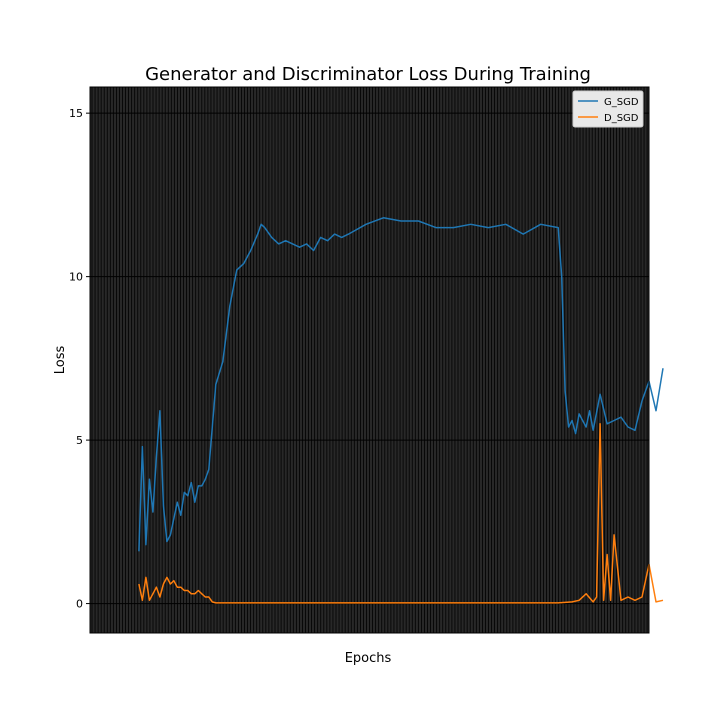 The image size is (720, 720). I want to click on legend: G_SGD D_SGD, so click(608, 109).